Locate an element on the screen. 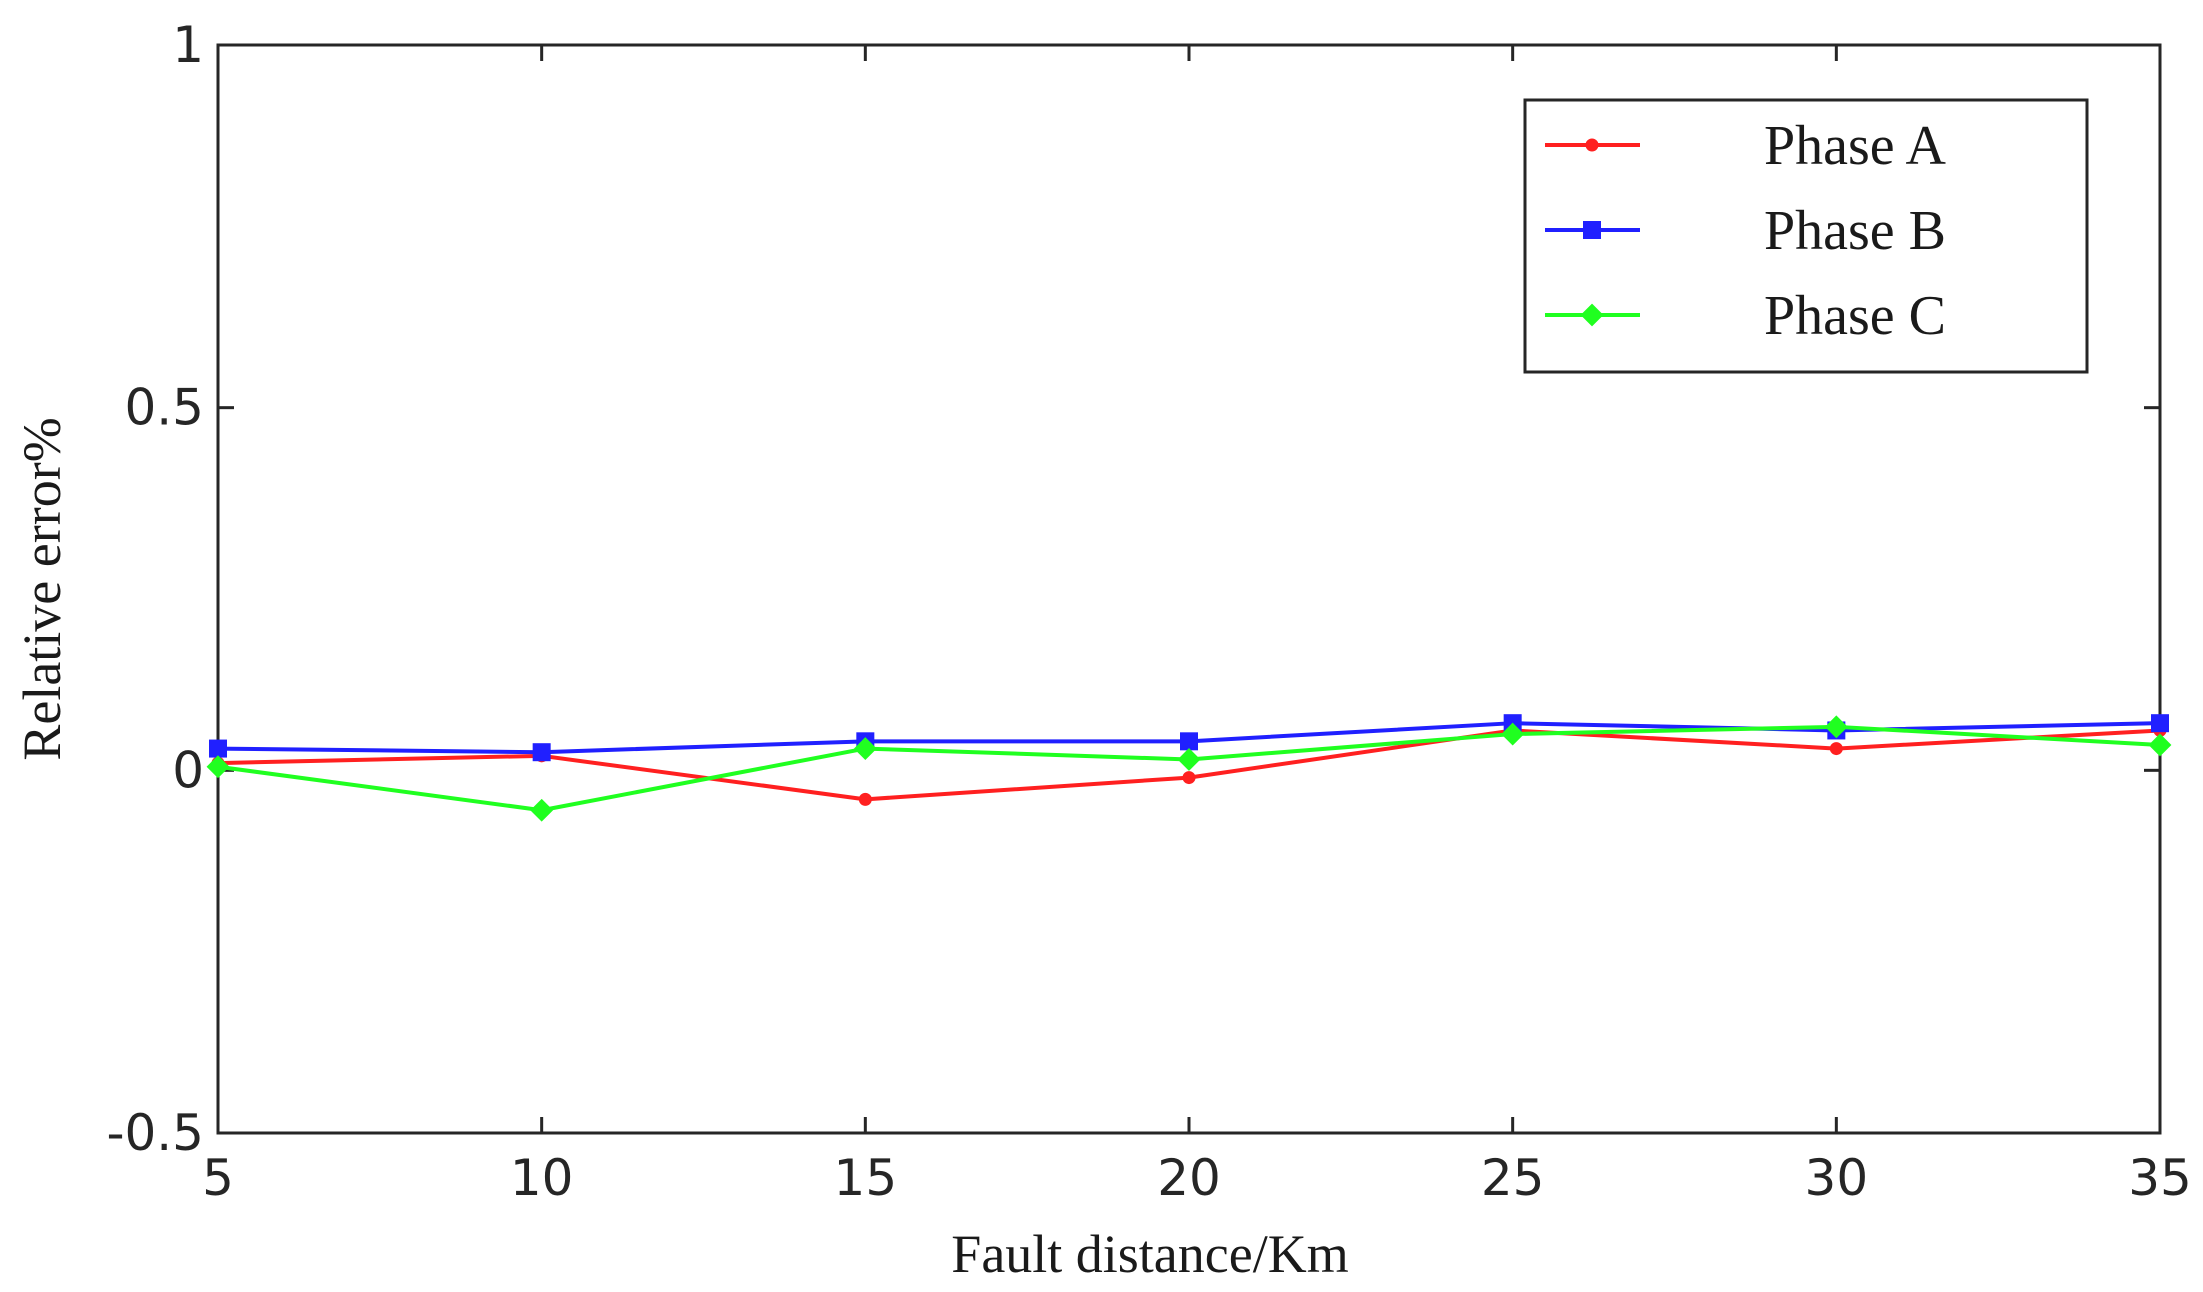  x-tick-label: 10 is located at coordinates (542, 1178).